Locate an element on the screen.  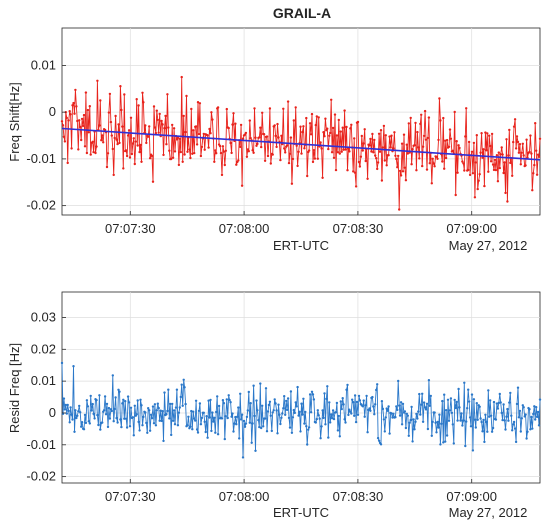
chart-title: GRAIL-A is located at coordinates (302, 13).